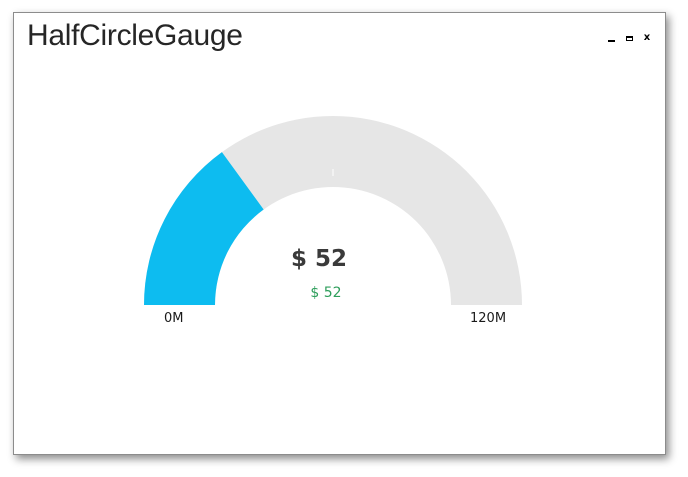 The width and height of the screenshot is (688, 477). I want to click on maximize-button, so click(629, 38).